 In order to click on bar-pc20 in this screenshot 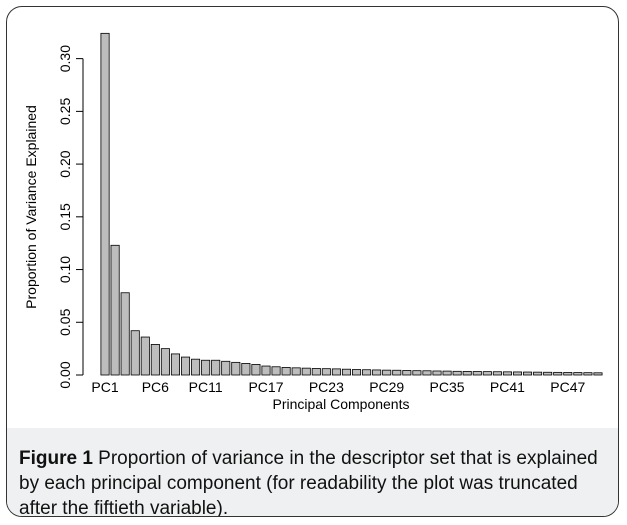, I will do `click(296, 371)`.